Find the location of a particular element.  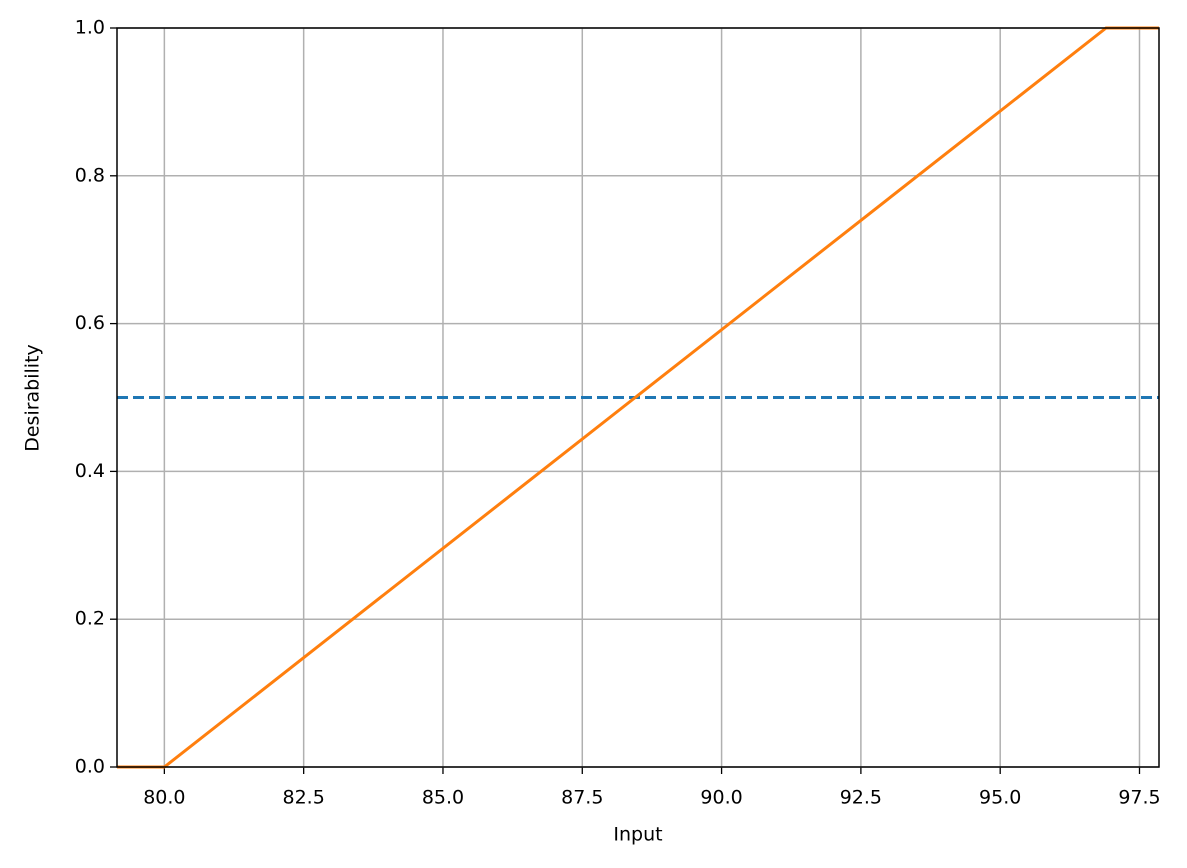

y-tick-label: 0.0 is located at coordinates (90, 767).